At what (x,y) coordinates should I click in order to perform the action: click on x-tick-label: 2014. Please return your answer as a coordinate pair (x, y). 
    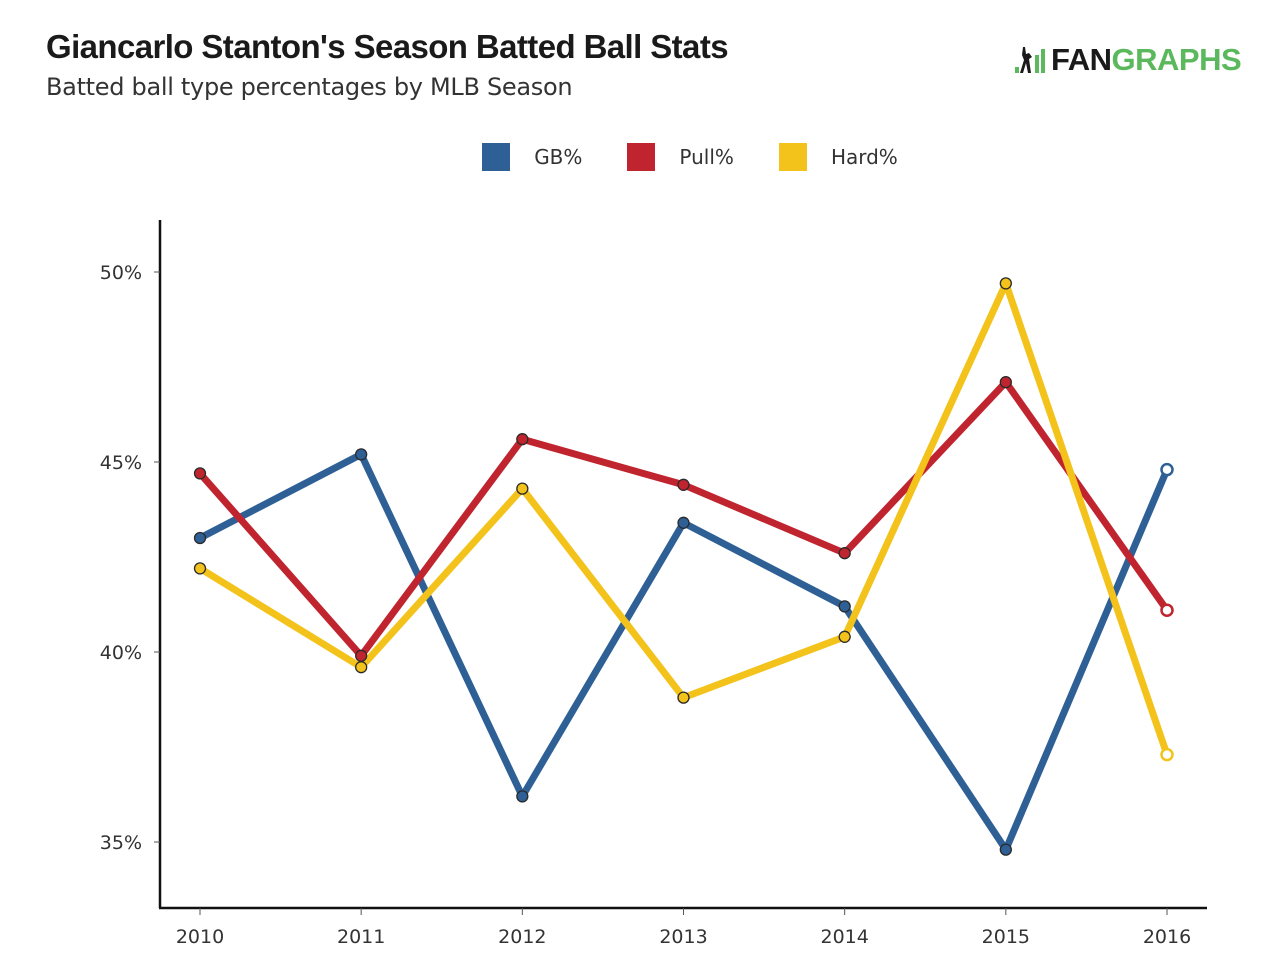
    Looking at the image, I should click on (844, 937).